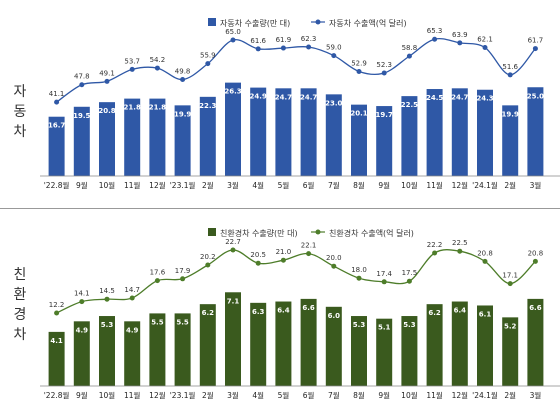 This screenshot has width=560, height=417. I want to click on row-label-char: 자, so click(20, 92).